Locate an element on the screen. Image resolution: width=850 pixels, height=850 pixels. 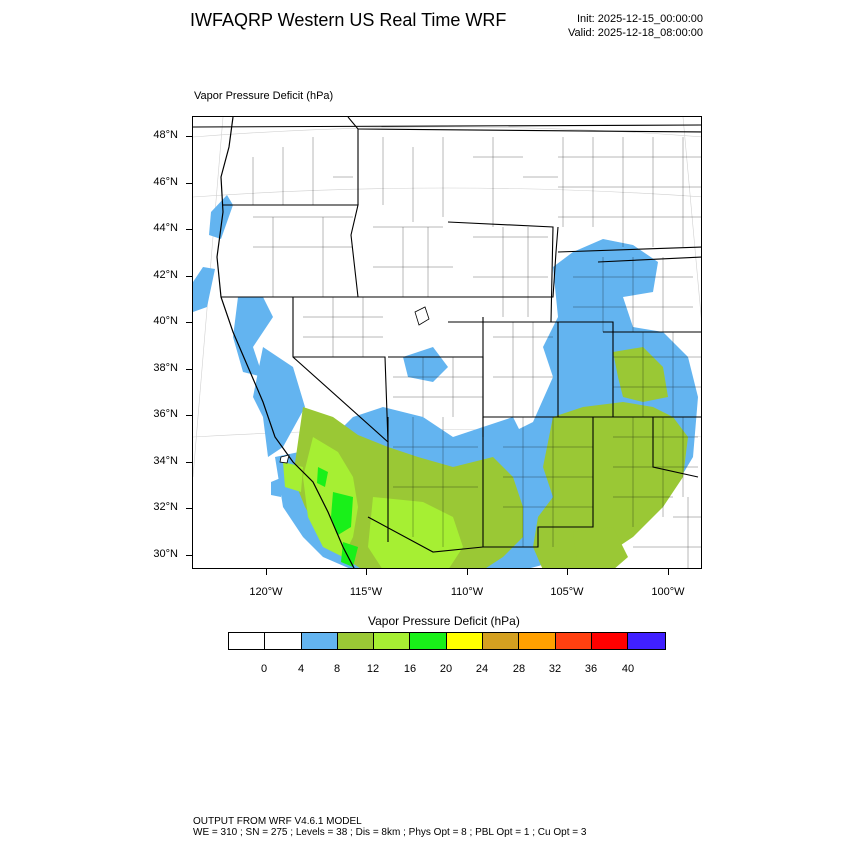
lat-label: 30°N is located at coordinates (165, 554).